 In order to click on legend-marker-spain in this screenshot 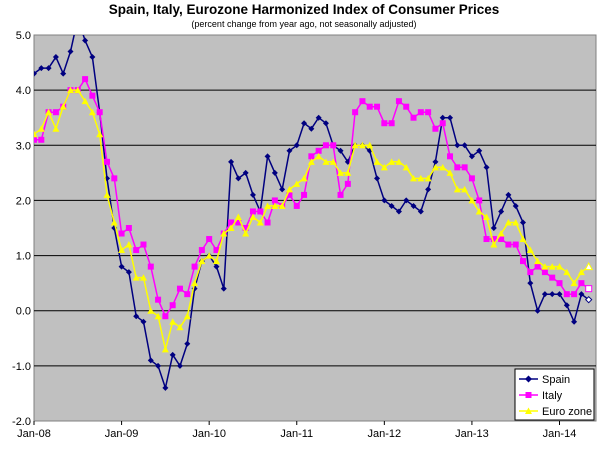, I will do `click(528, 379)`.